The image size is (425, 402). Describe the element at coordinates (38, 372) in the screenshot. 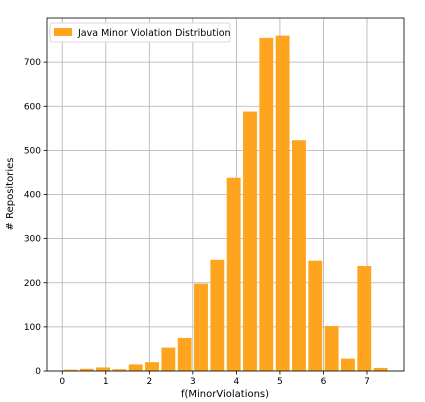

I see `y-tick-label: 0` at that location.